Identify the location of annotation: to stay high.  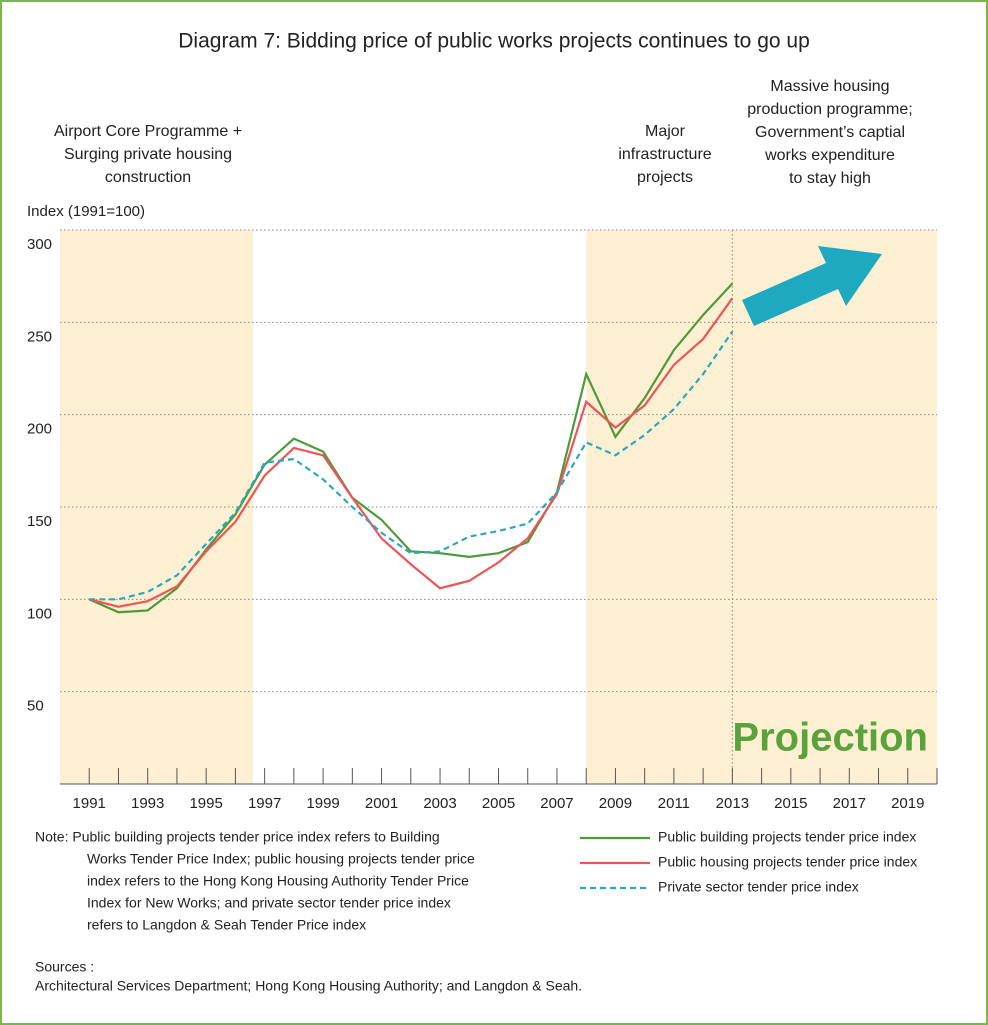
(830, 178).